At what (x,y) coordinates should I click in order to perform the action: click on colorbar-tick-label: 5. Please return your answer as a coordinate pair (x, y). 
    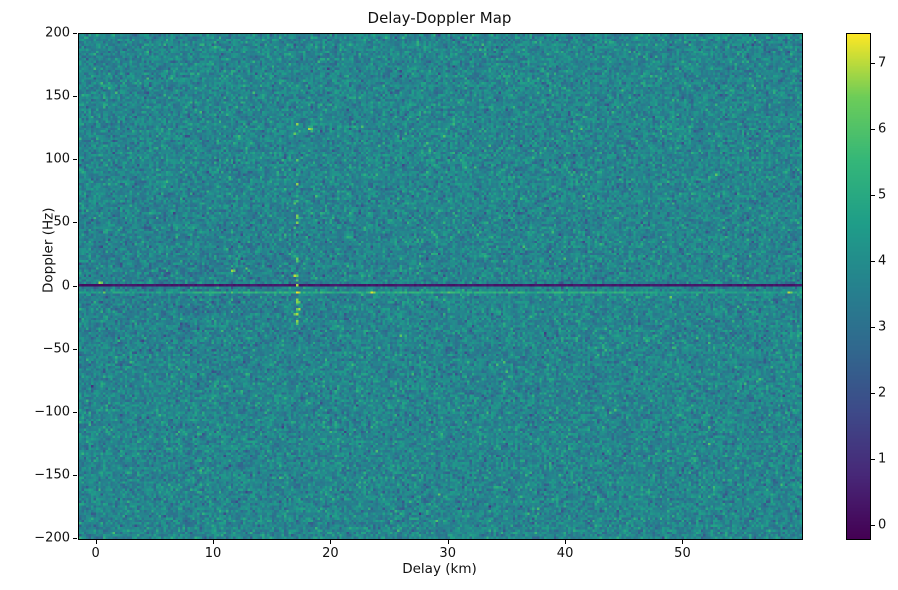
    Looking at the image, I should click on (882, 195).